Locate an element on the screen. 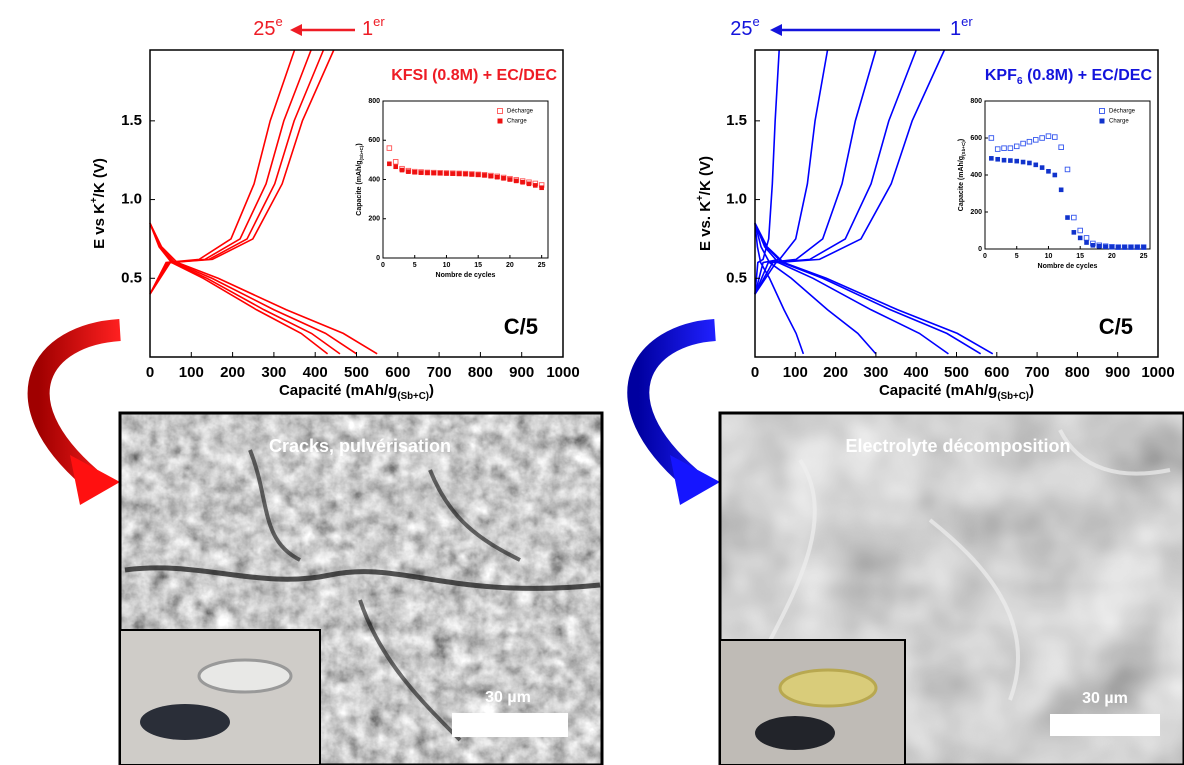  x-tick-label: 200 is located at coordinates (232, 372).